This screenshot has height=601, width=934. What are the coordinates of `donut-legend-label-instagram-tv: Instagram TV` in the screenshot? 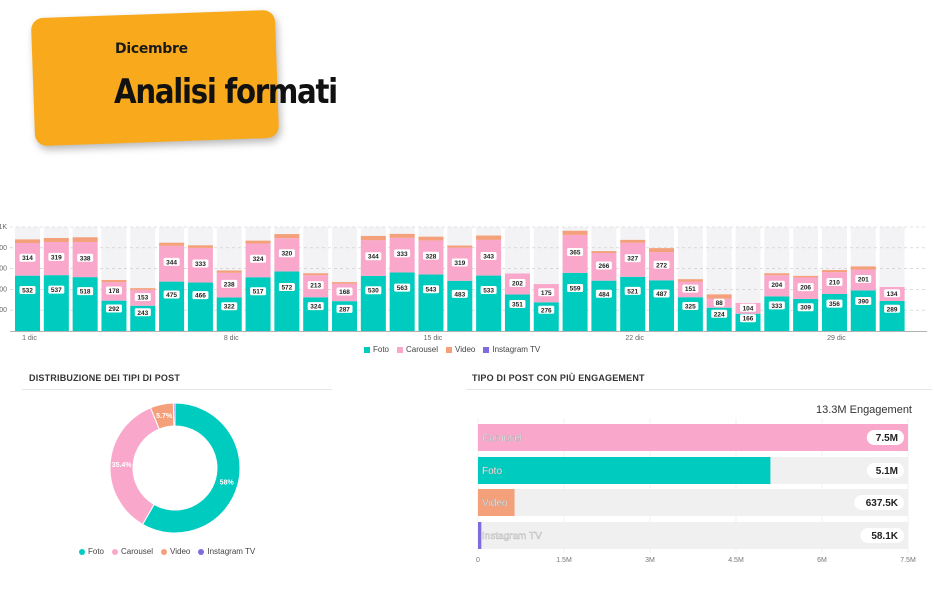 It's located at (231, 551).